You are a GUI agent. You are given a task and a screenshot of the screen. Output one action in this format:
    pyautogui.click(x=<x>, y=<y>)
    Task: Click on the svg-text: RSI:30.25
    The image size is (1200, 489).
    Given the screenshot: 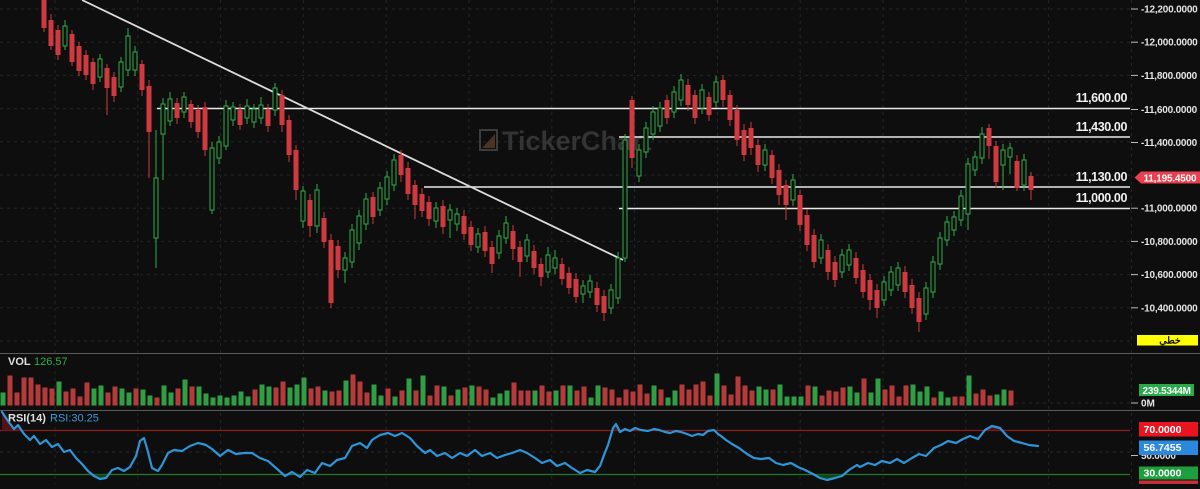 What is the action you would take?
    pyautogui.click(x=74, y=419)
    